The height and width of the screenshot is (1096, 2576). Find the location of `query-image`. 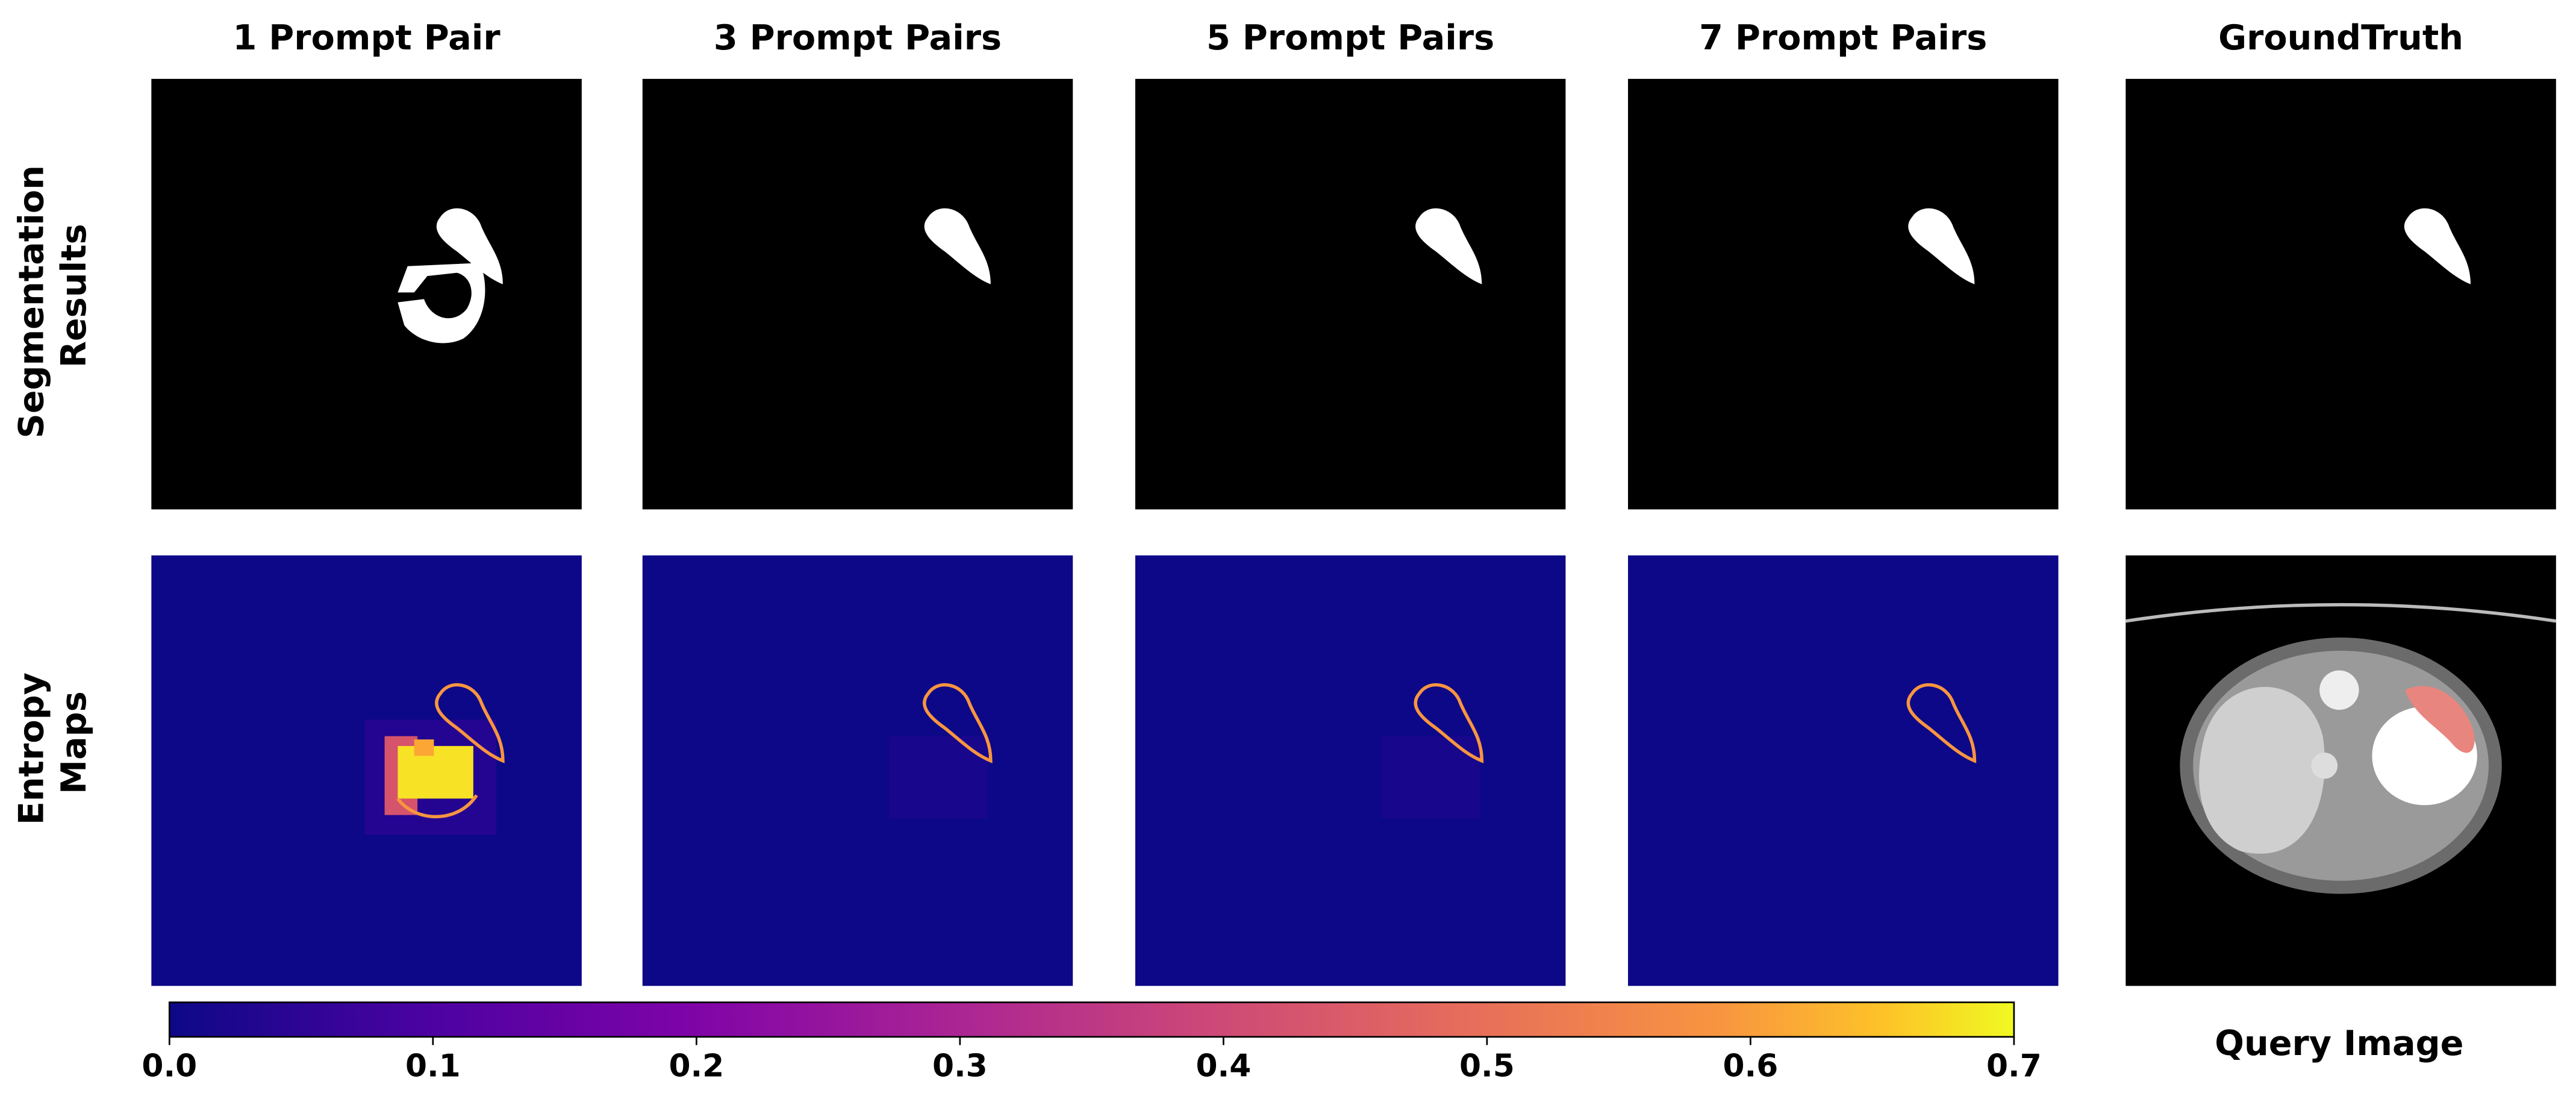

query-image is located at coordinates (2341, 770).